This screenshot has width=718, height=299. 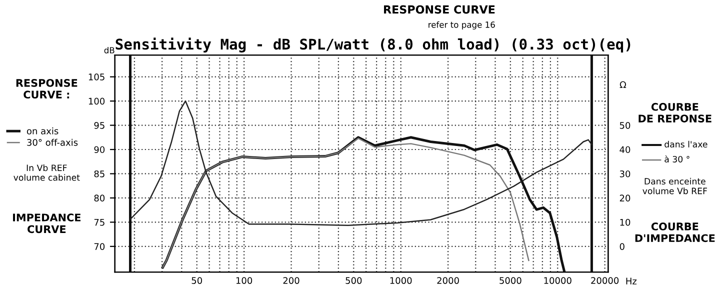 I want to click on x-tick-label: 5000, so click(x=511, y=280).